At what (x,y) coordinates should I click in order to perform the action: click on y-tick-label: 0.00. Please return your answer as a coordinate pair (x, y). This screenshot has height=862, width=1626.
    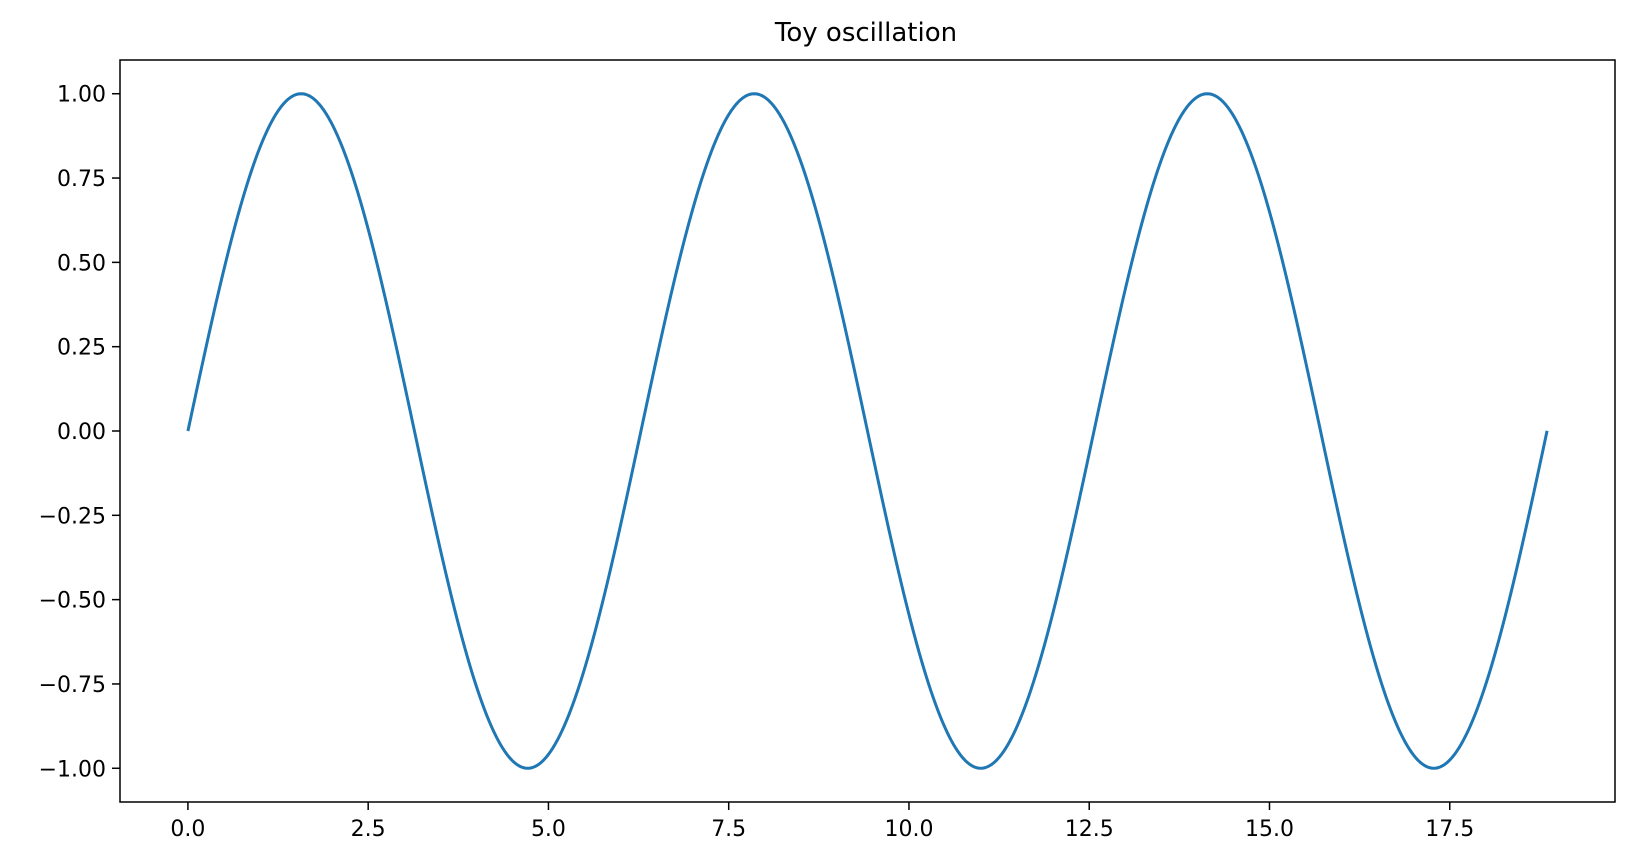
    Looking at the image, I should click on (81, 432).